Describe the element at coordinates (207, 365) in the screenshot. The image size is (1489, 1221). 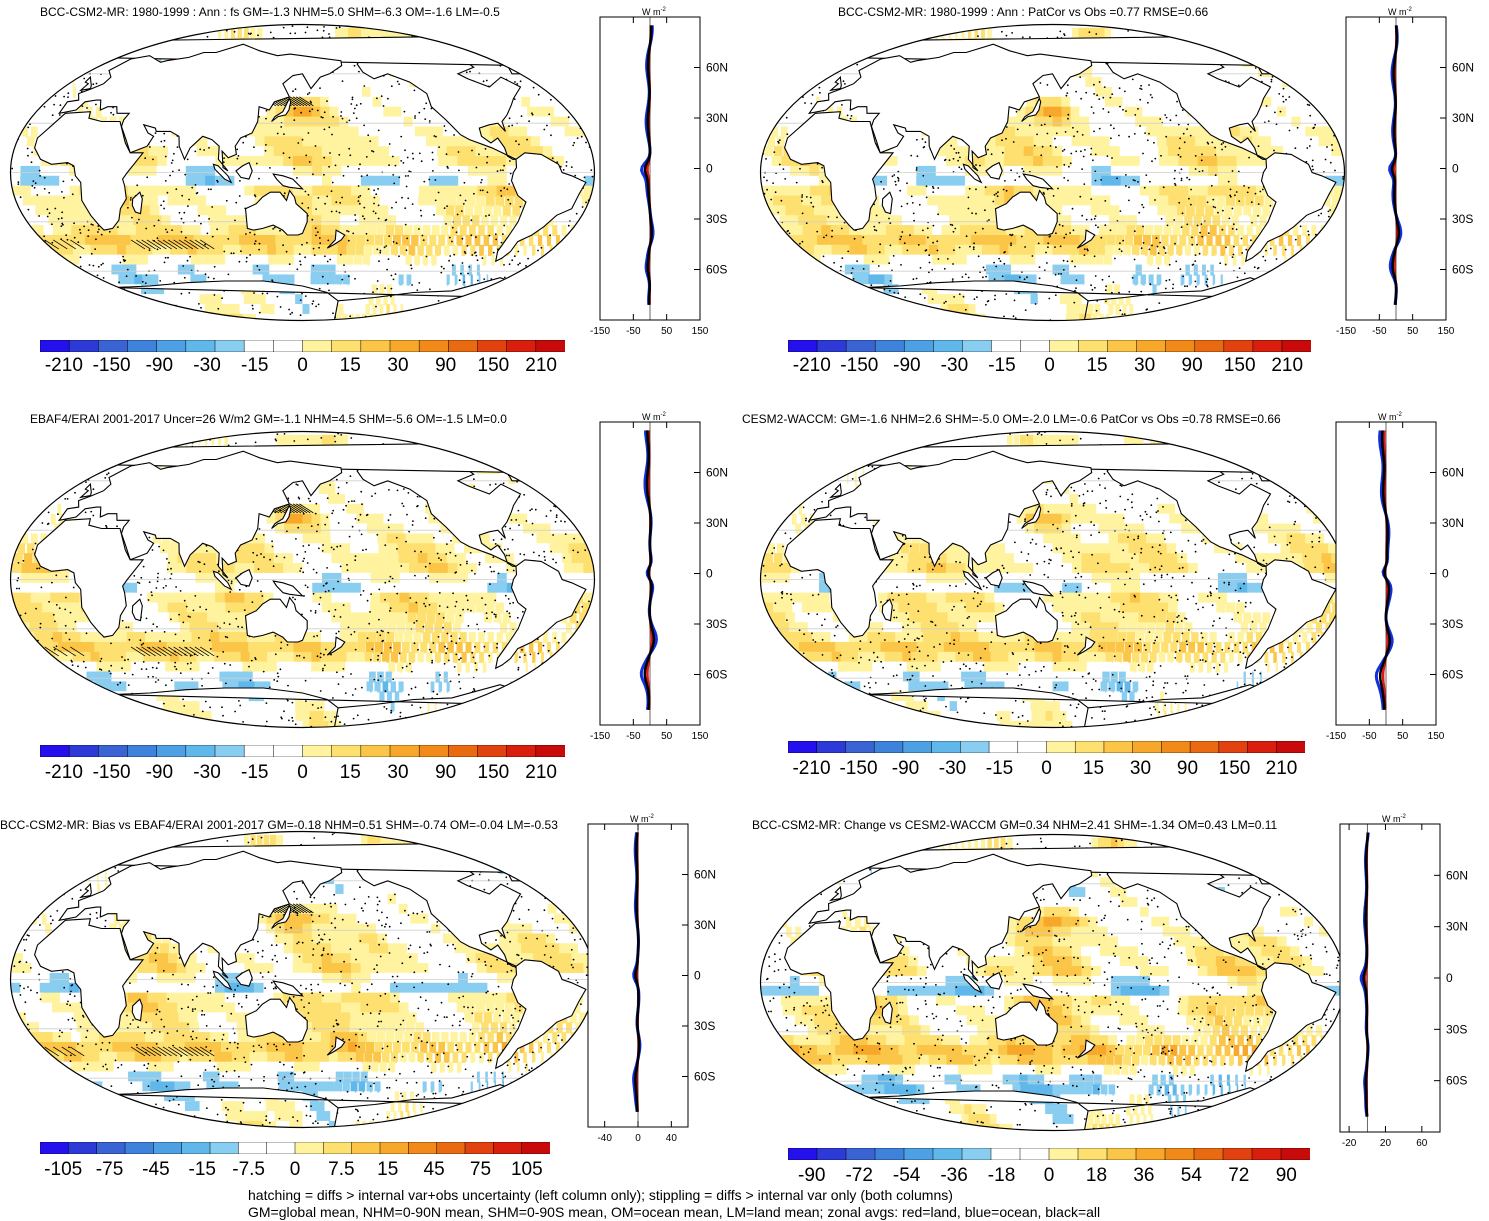
I see `colorbar-tick-label: -30` at that location.